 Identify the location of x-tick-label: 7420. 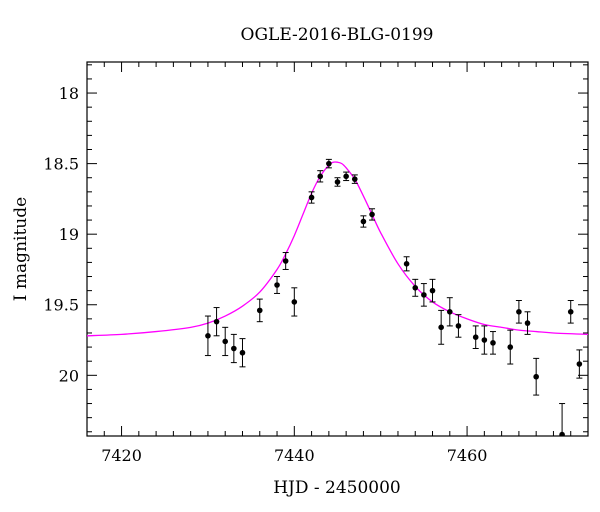
(121, 455).